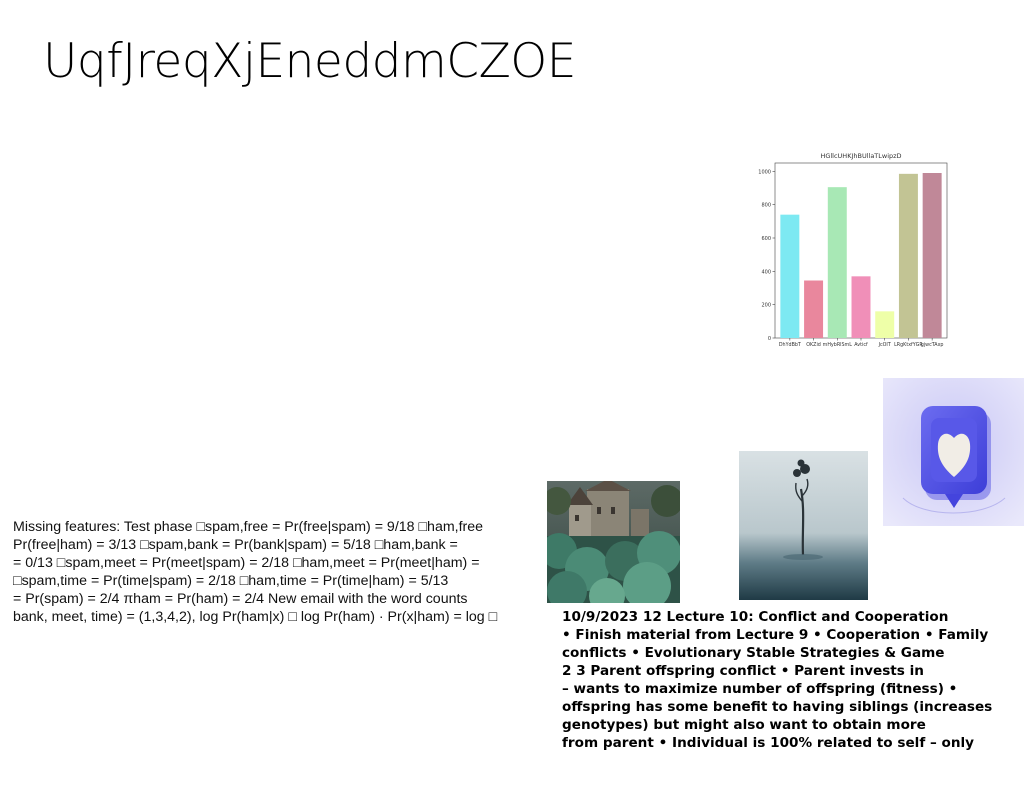 Image resolution: width=1024 pixels, height=788 pixels. I want to click on x-tick-label: OKZid, so click(813, 345).